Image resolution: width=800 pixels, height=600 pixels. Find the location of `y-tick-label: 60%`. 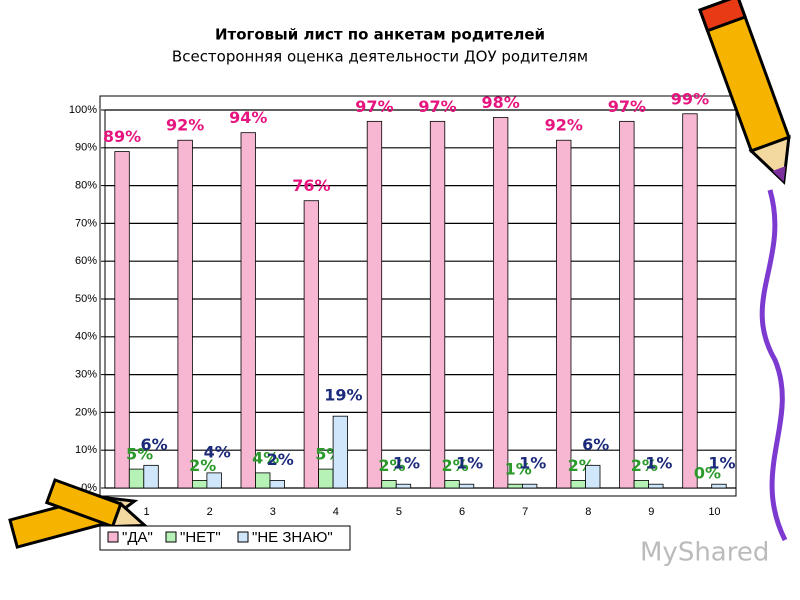

y-tick-label: 60% is located at coordinates (86, 261).